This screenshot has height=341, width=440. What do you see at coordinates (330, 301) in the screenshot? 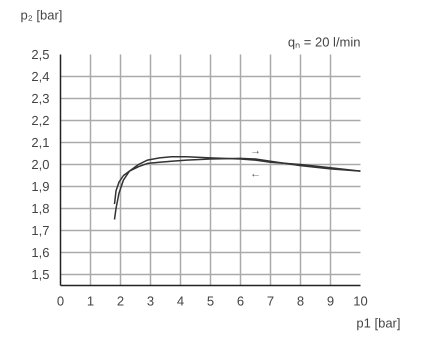
I see `x-tick-label: 9` at bounding box center [330, 301].